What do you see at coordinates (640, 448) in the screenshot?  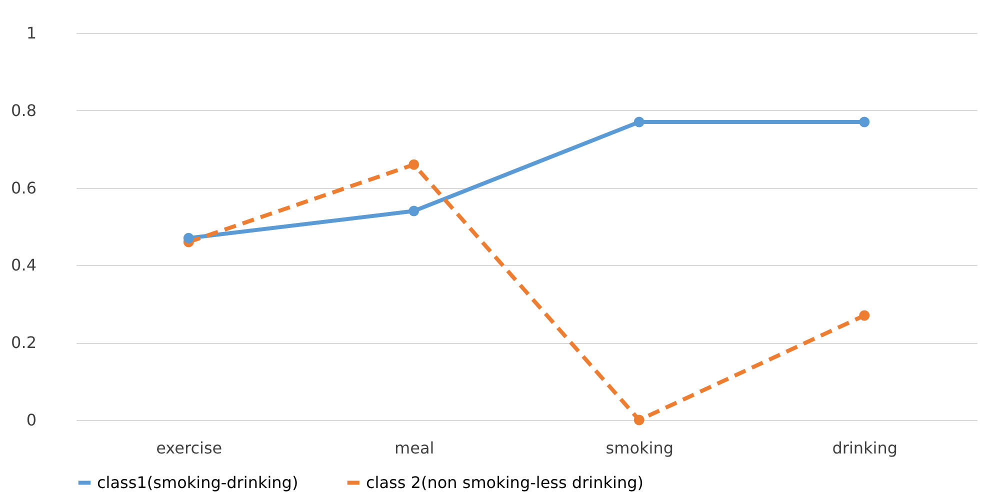 I see `x-tick-label: smoking` at bounding box center [640, 448].